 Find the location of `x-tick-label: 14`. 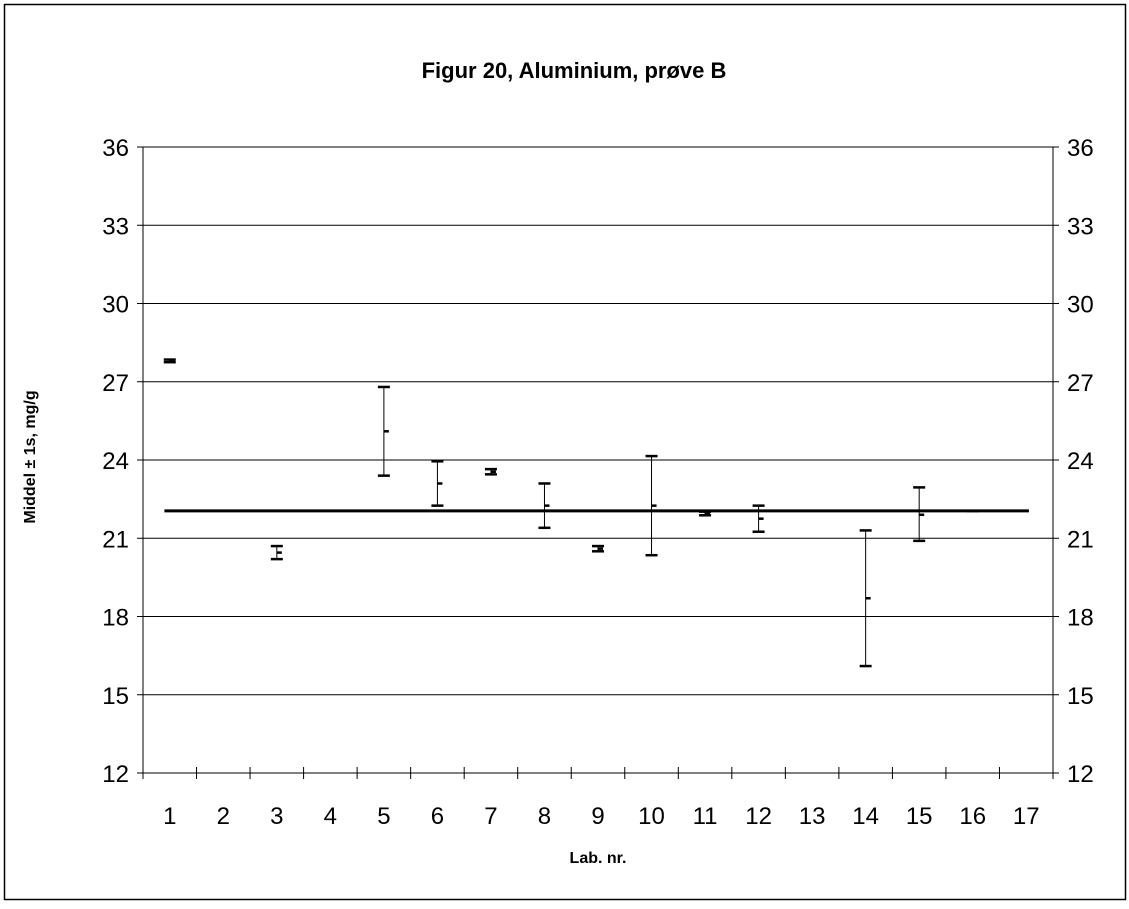

x-tick-label: 14 is located at coordinates (865, 816).